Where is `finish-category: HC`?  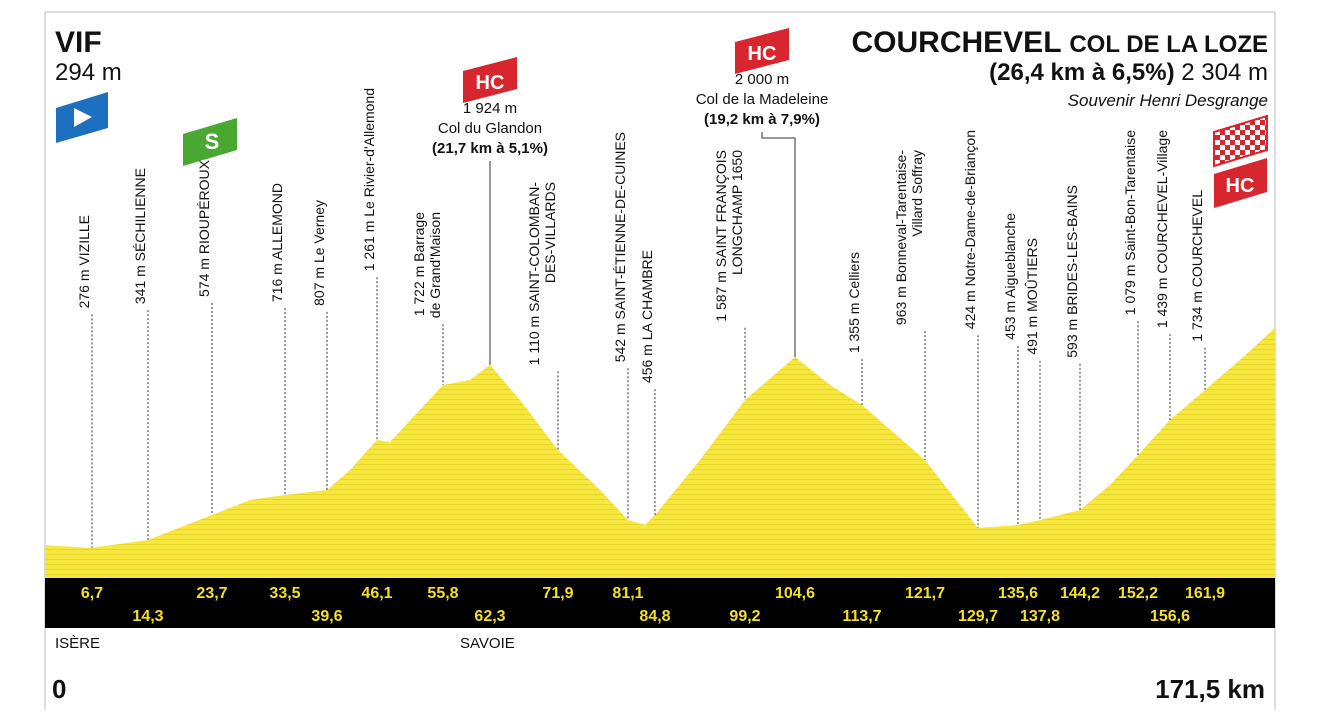 finish-category: HC is located at coordinates (1240, 186).